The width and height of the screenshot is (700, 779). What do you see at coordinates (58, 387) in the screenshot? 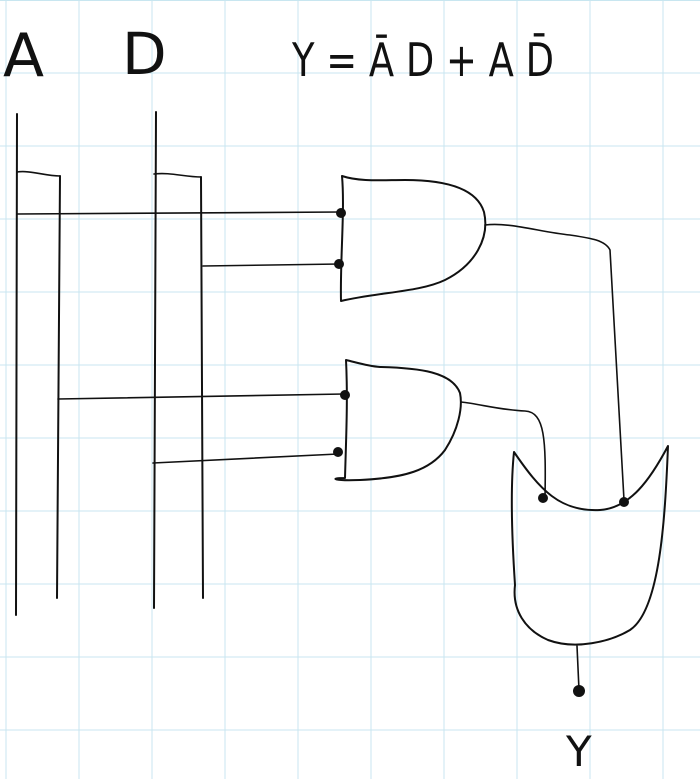
I see `wire-not-a-rail` at bounding box center [58, 387].